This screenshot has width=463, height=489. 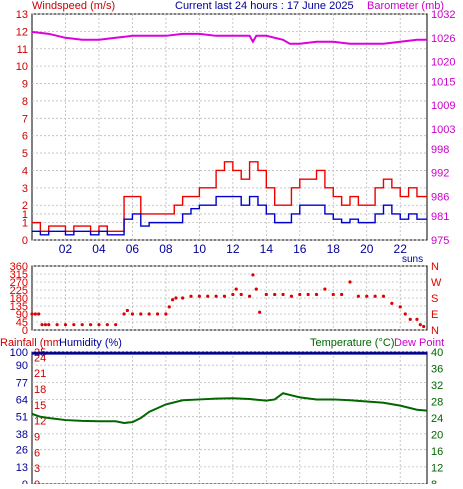 I want to click on rainfall-tick-label: 12, so click(x=40, y=422).